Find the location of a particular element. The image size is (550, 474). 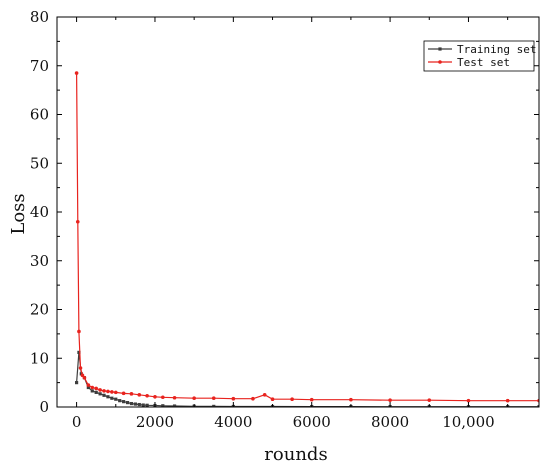

x-tick-label: 0 is located at coordinates (77, 422).